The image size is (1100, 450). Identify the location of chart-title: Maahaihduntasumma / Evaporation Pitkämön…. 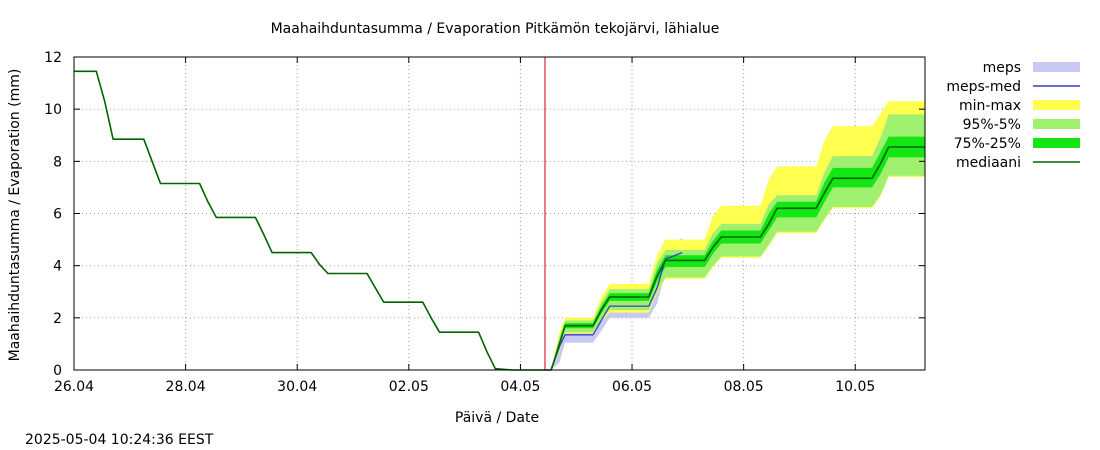
(495, 29).